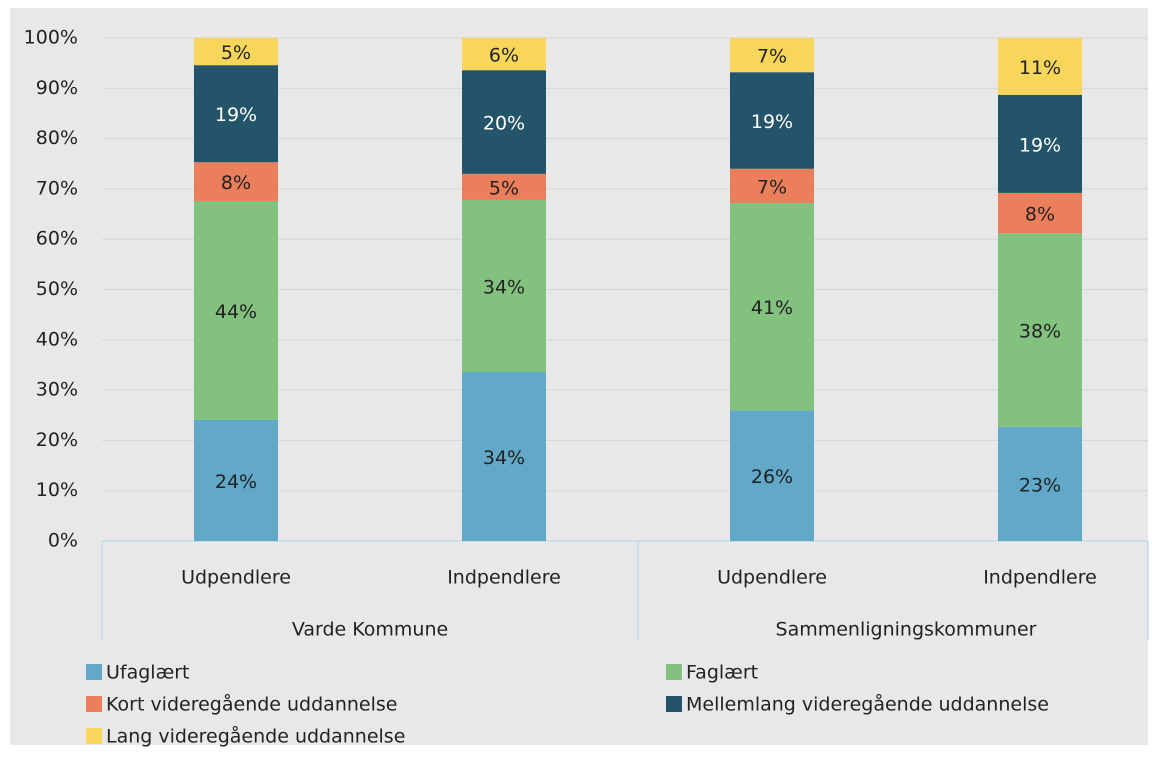 The image size is (1158, 759). I want to click on y-tick-label: 90%, so click(57, 88).